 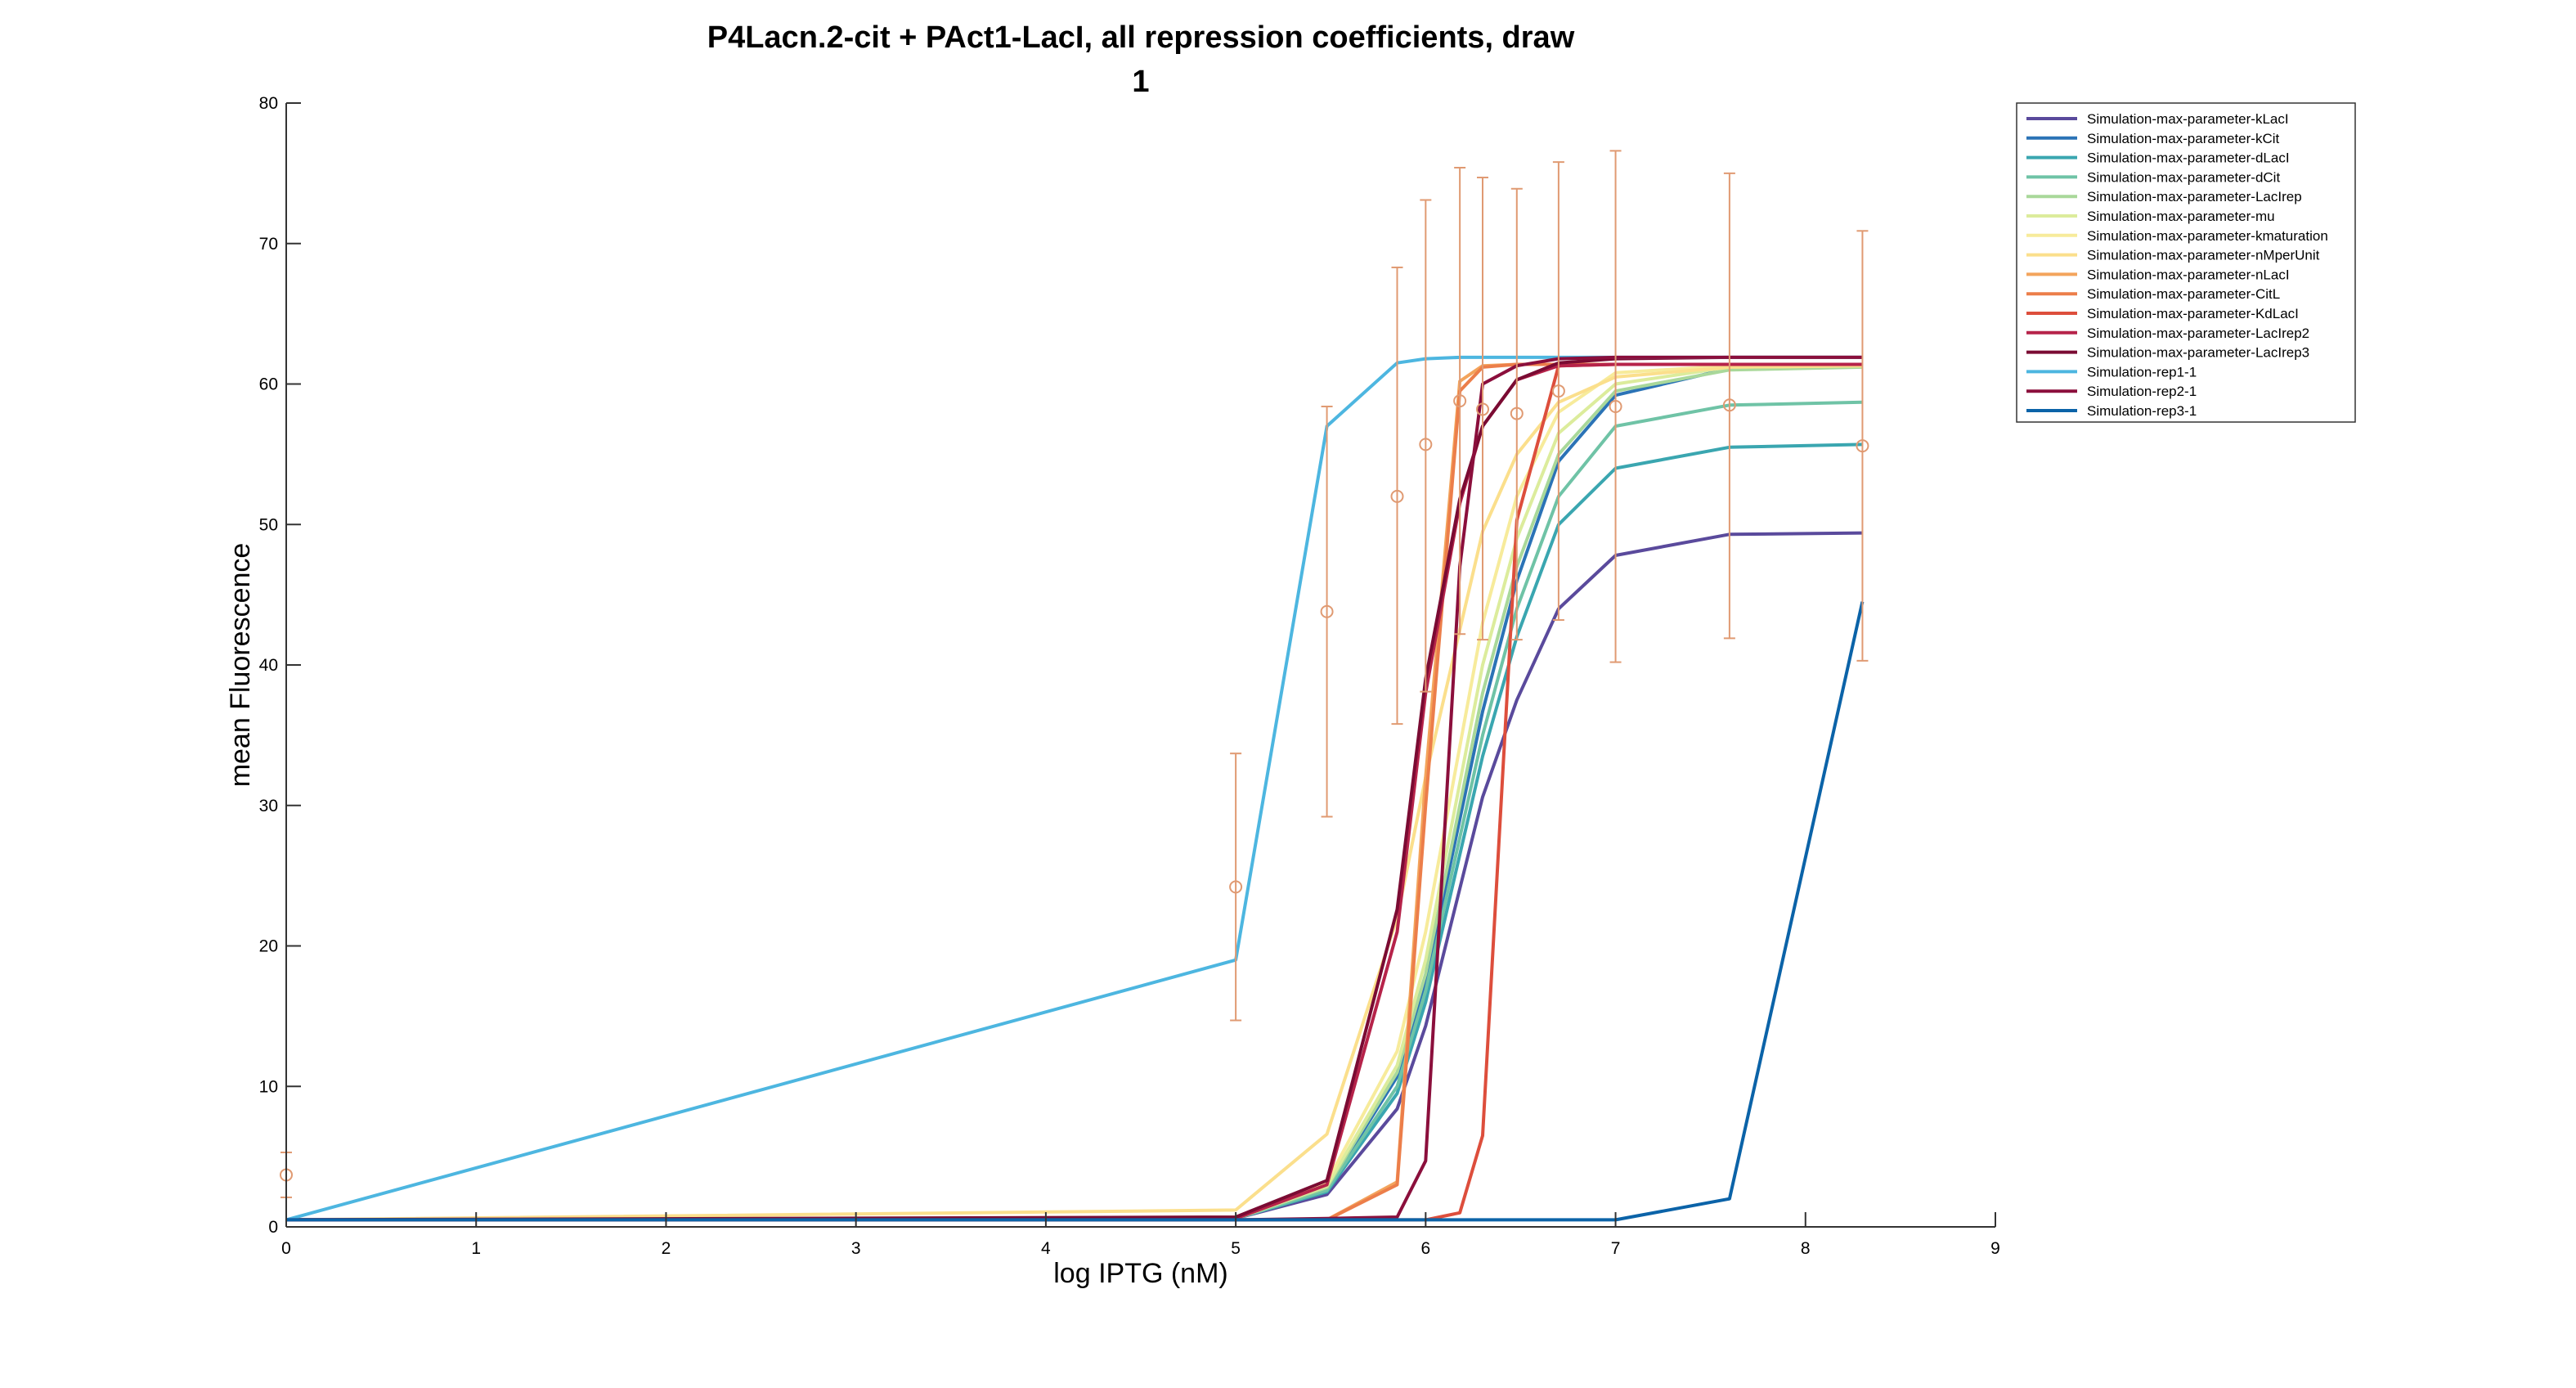 What do you see at coordinates (2193, 313) in the screenshot?
I see `legend-label-10: Simulation-max-parameter-KdLacI` at bounding box center [2193, 313].